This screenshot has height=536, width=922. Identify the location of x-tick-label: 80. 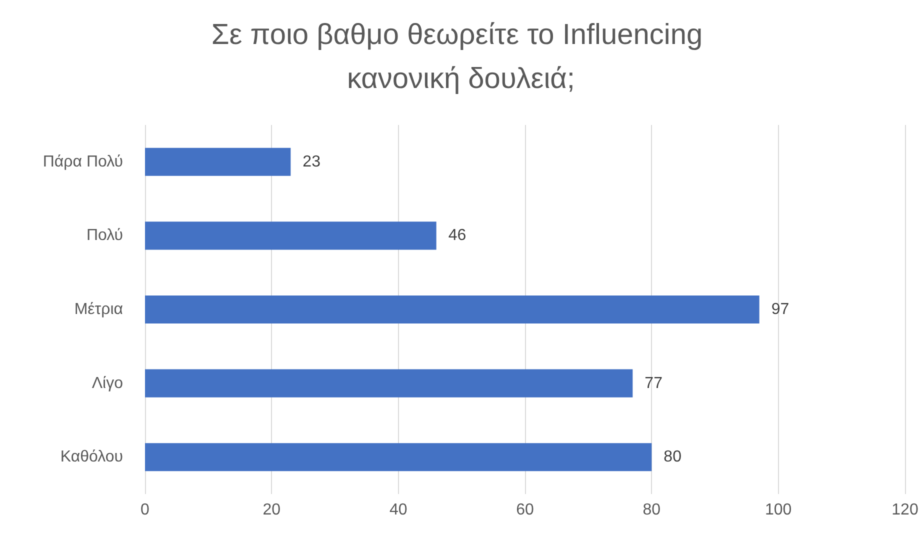
(651, 510).